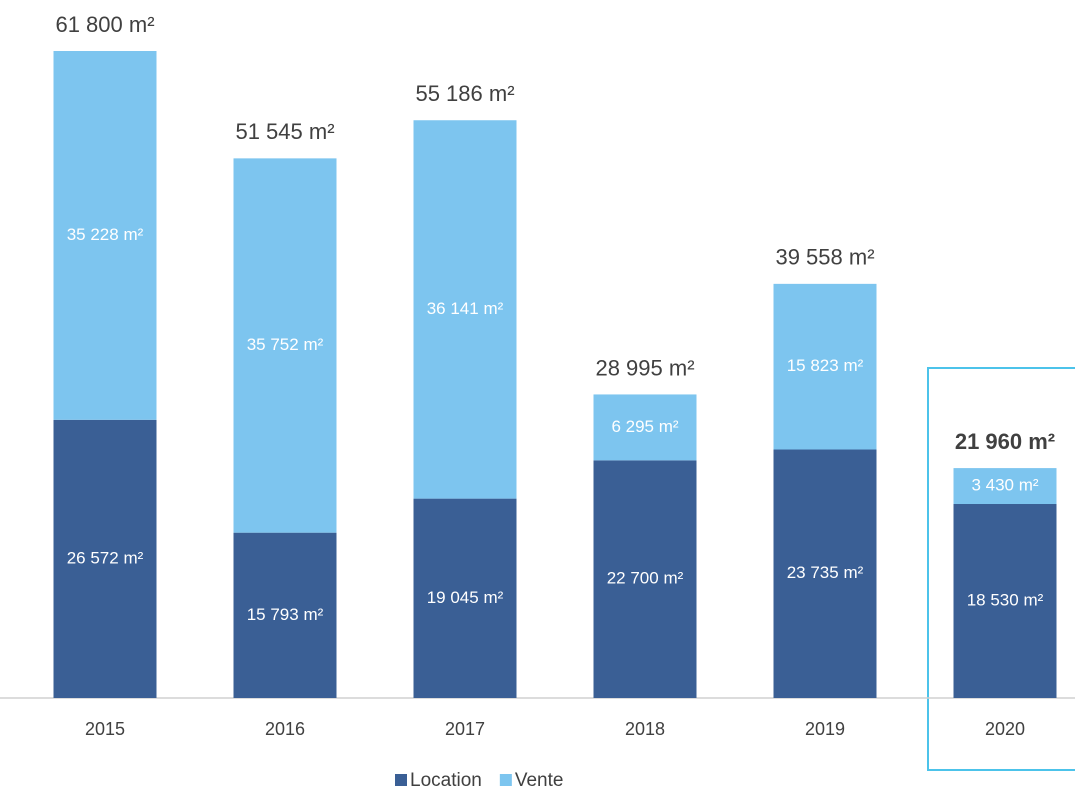  I want to click on segment-label: 19 045 m², so click(465, 597).